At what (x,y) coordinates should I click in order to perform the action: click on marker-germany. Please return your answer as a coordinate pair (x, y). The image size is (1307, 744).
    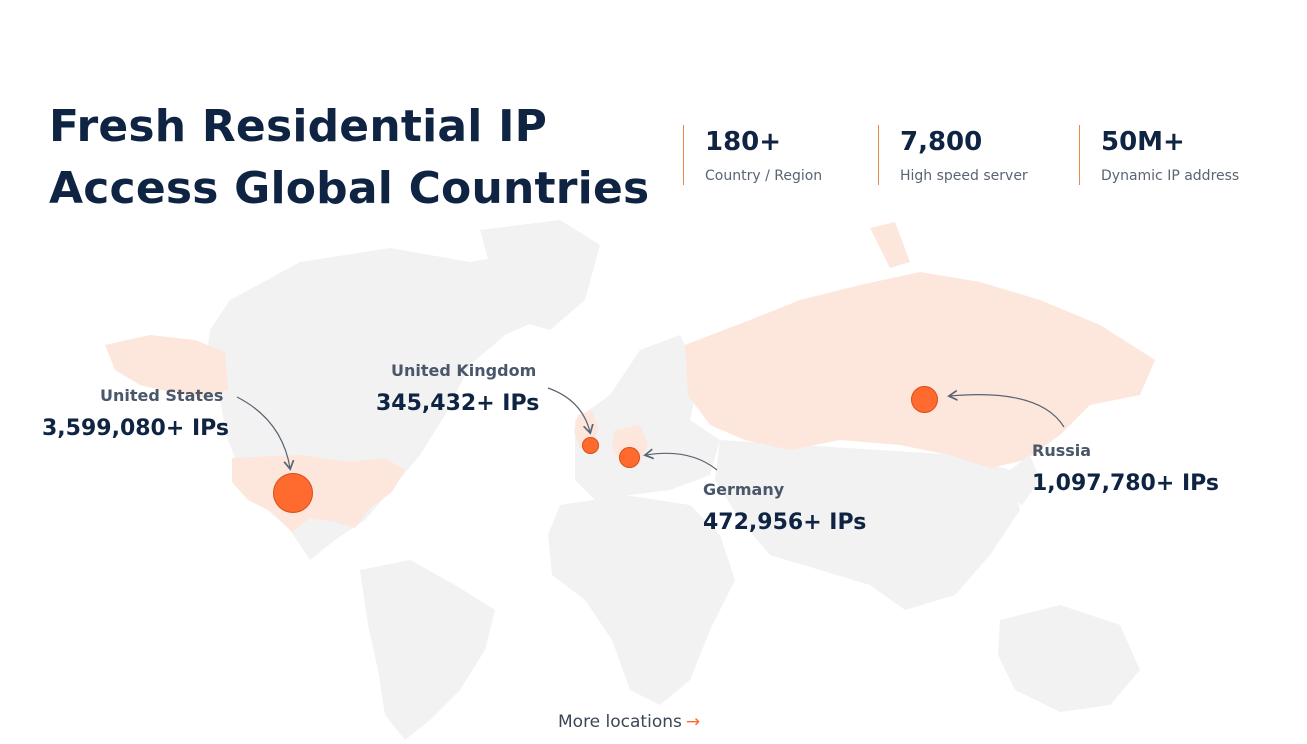
    Looking at the image, I should click on (629, 457).